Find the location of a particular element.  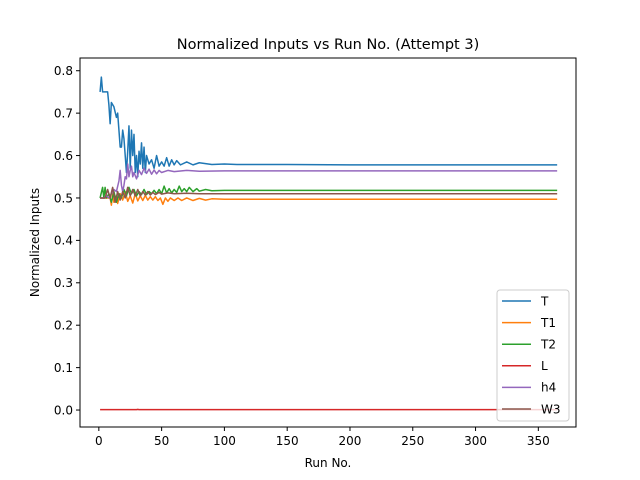

chart-title: Normalized Inputs vs Run No. (Attempt 3) is located at coordinates (328, 45).